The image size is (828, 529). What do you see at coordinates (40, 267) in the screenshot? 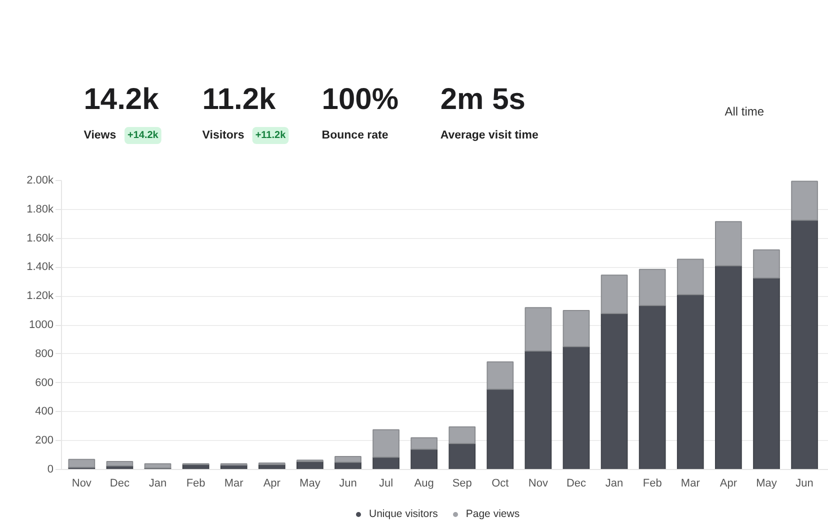
I see `y-tick-label: 1.40k` at bounding box center [40, 267].